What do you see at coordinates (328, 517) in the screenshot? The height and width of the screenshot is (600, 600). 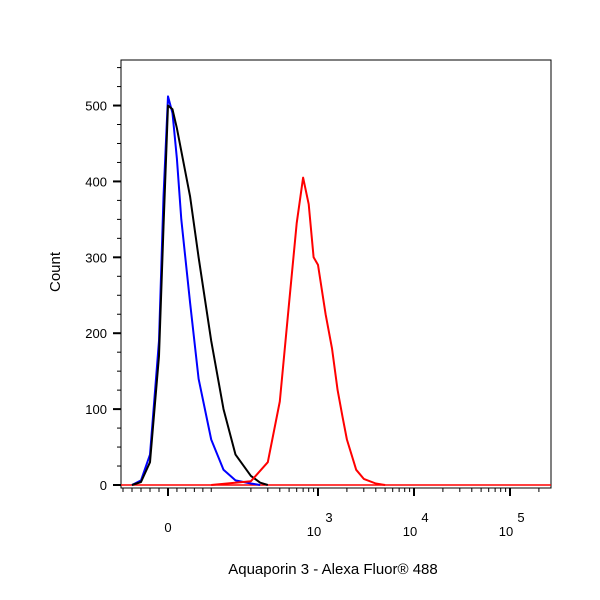 I see `x-tick-exponent: 3` at bounding box center [328, 517].